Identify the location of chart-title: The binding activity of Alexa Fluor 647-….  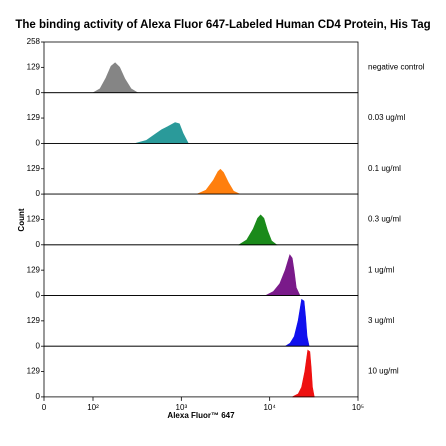
(222, 25).